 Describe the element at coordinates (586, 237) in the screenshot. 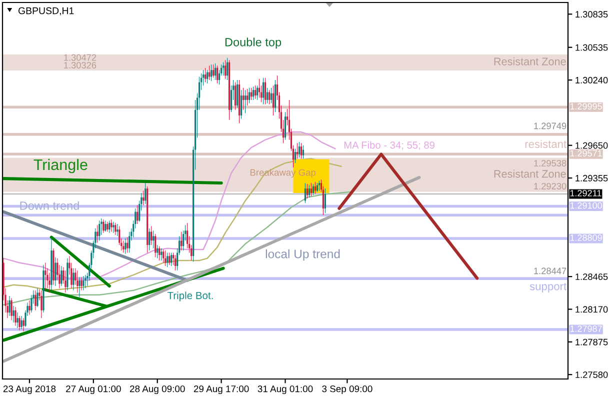

I see `ref-line-label: 1.28809` at that location.